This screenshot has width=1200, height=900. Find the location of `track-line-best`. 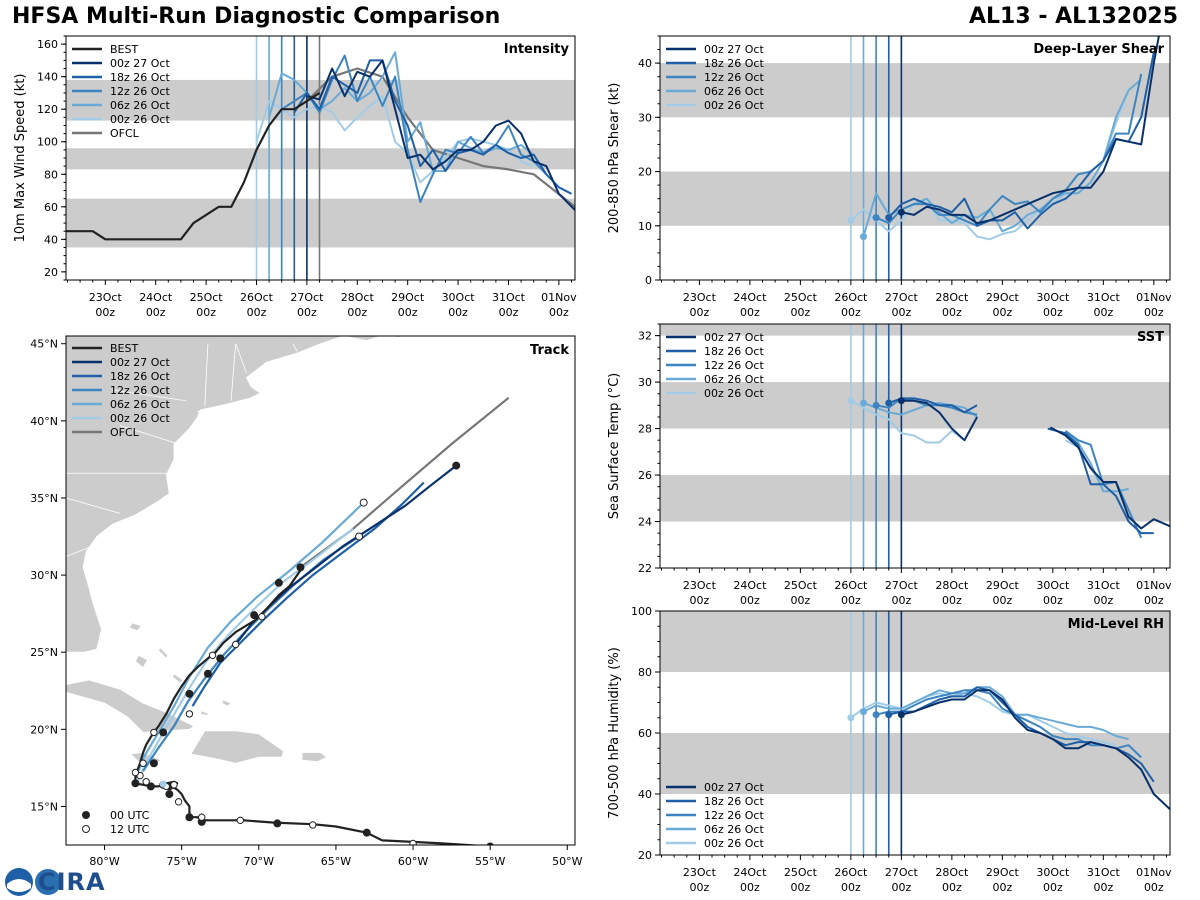

track-line-best is located at coordinates (309, 707).